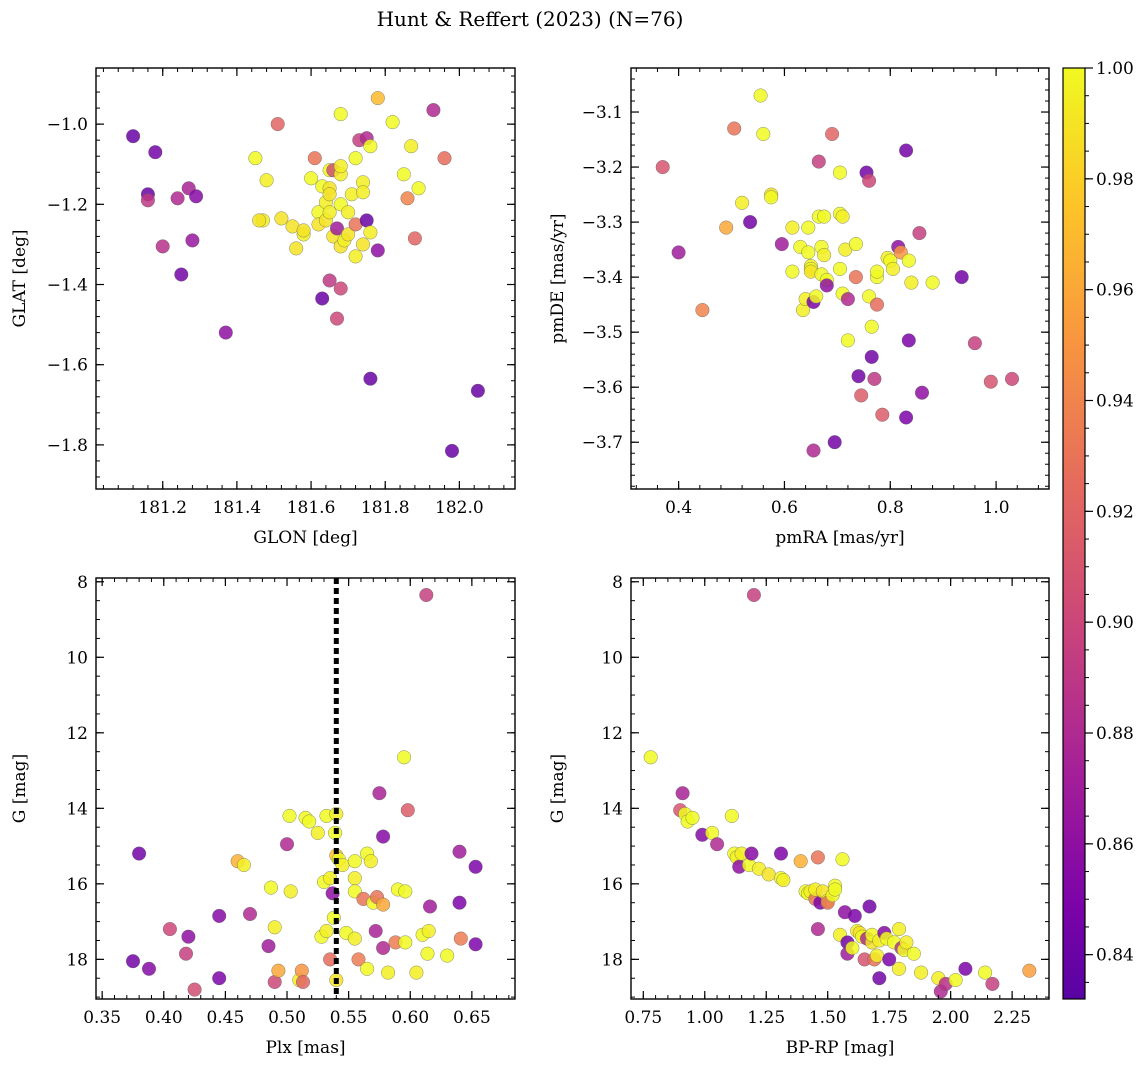  Describe the element at coordinates (602, 388) in the screenshot. I see `y-tick-label: −3.6` at that location.